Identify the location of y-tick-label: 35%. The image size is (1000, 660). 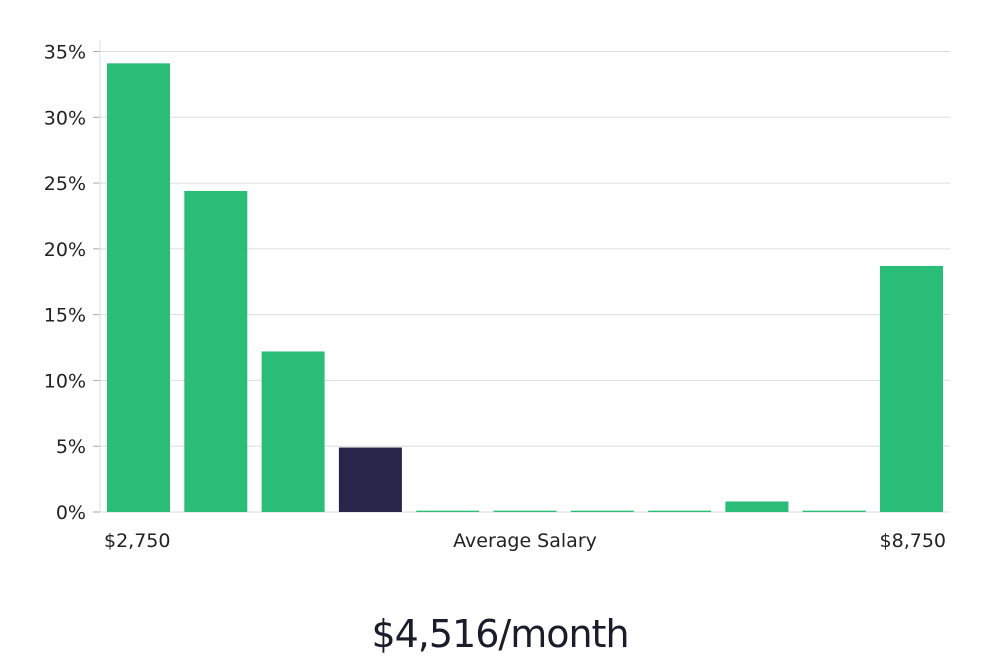
(65, 53).